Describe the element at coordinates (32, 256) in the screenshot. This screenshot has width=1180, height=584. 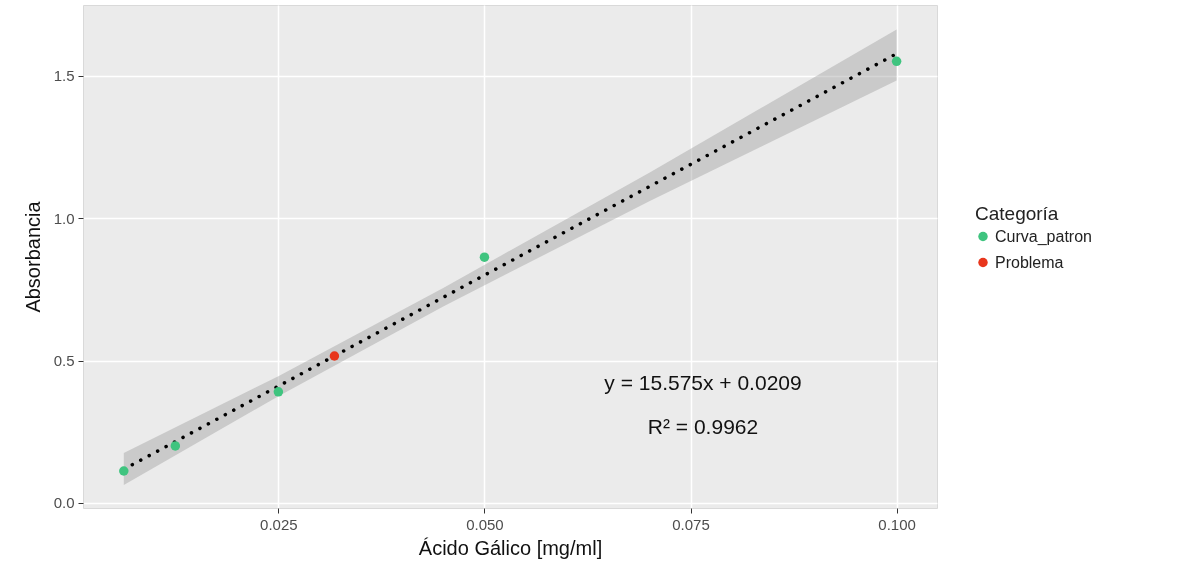
I see `y-axis-title: Absorbancia` at that location.